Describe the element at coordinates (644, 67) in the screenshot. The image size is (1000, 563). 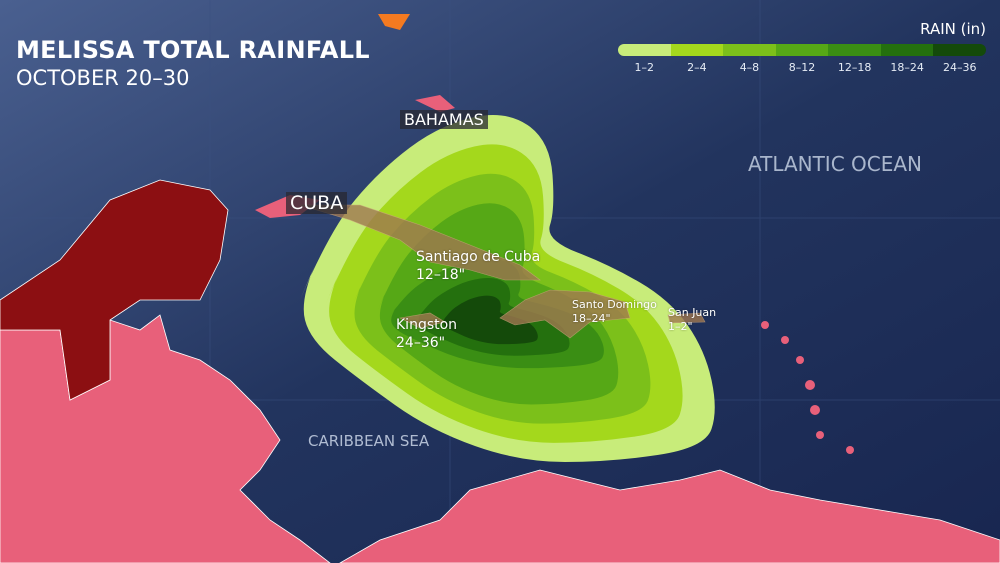
I see `legend-label-0: 1–2` at that location.